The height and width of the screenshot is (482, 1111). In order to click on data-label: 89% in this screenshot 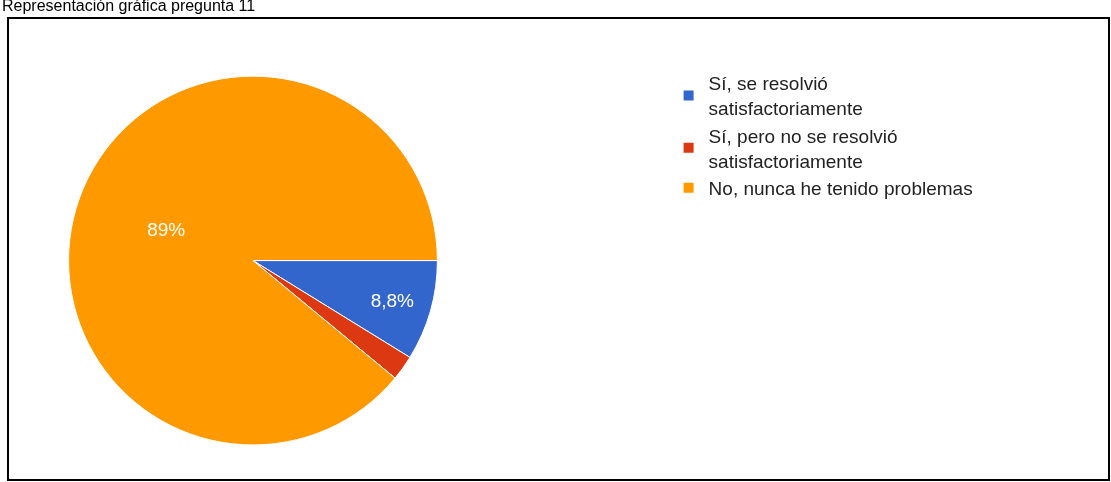, I will do `click(166, 229)`.